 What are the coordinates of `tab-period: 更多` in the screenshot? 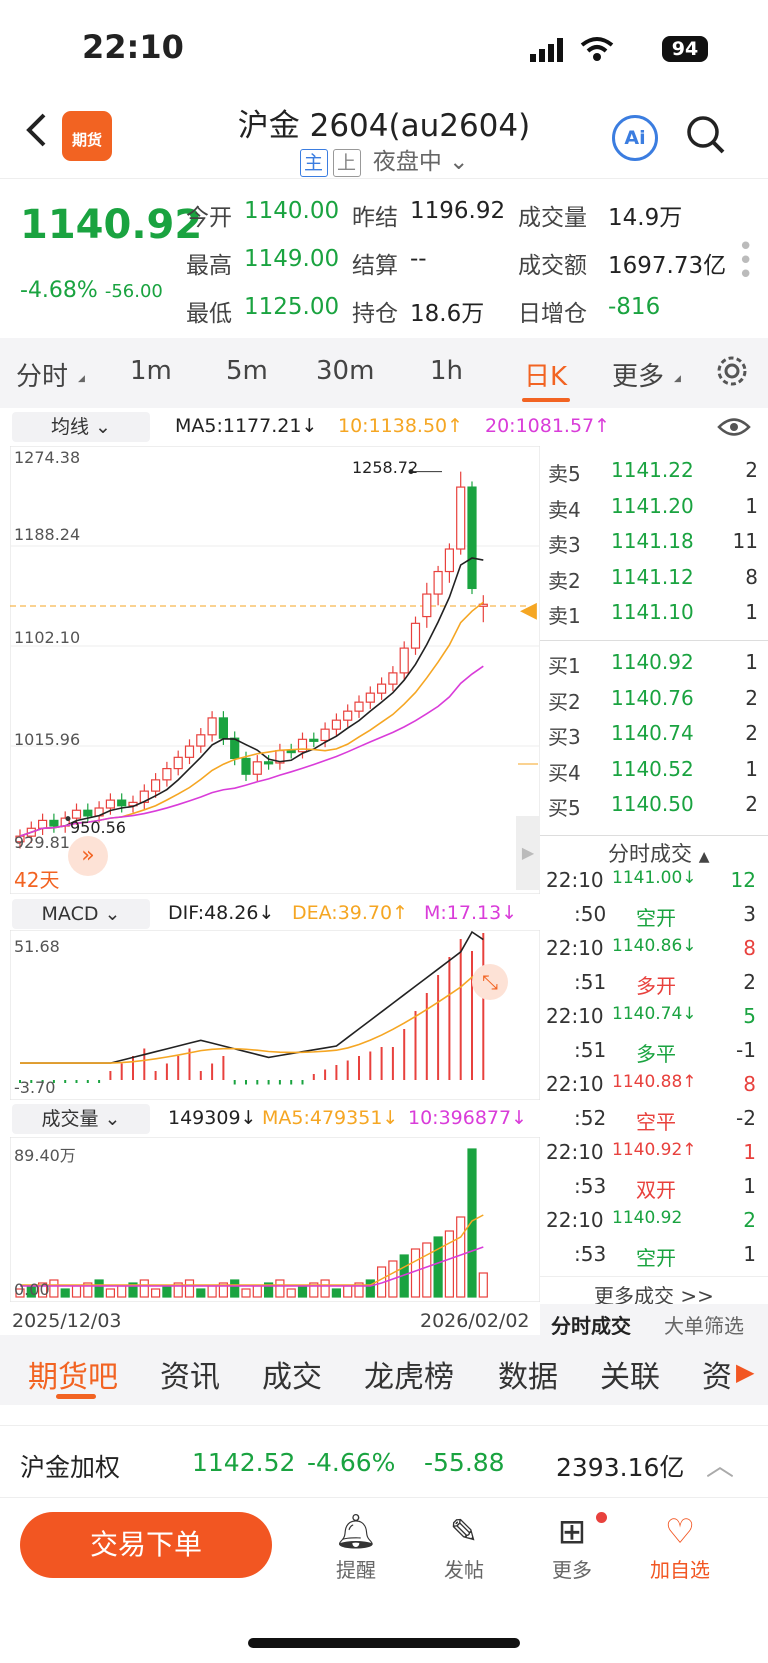 It's located at (638, 377).